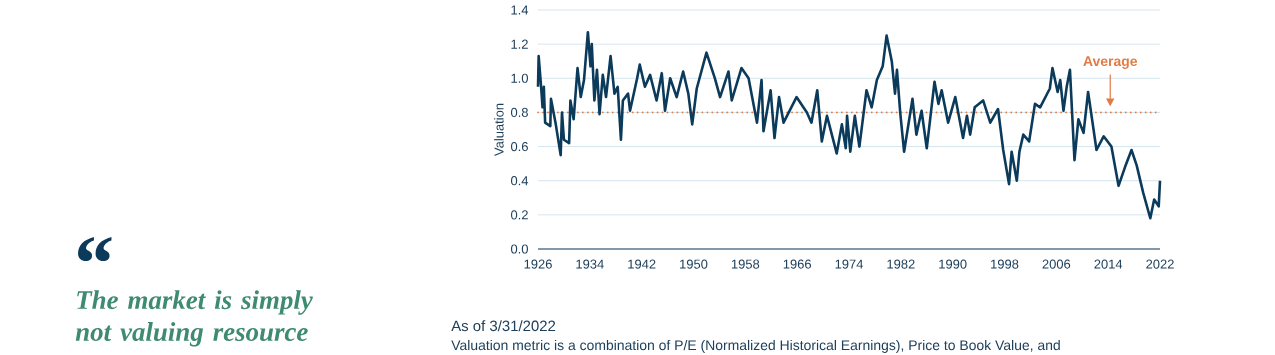 The width and height of the screenshot is (1275, 355). I want to click on text: The market is simply not valuing resource, so click(194, 318).